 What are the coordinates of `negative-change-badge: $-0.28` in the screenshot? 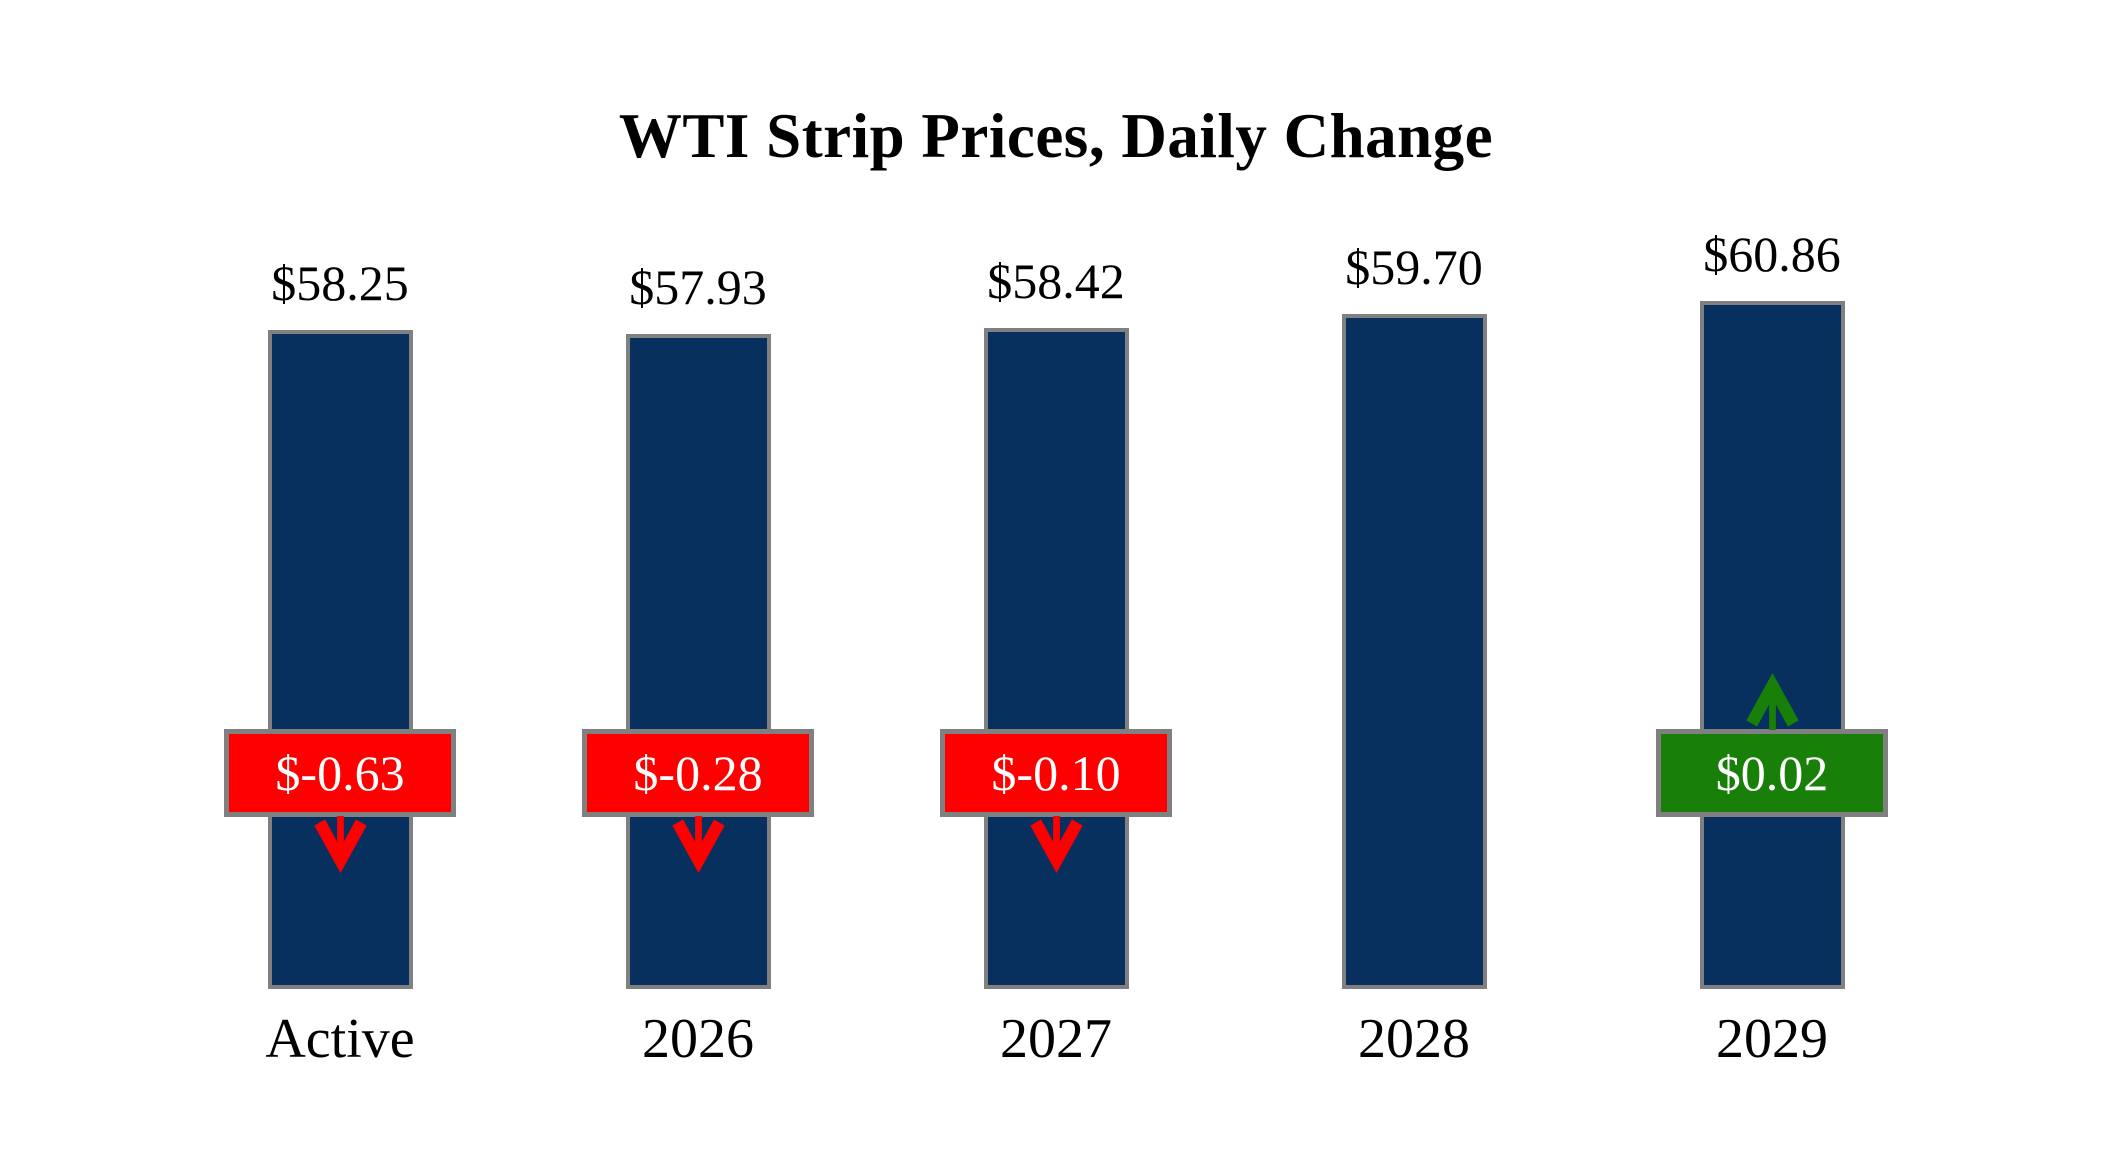 It's located at (698, 773).